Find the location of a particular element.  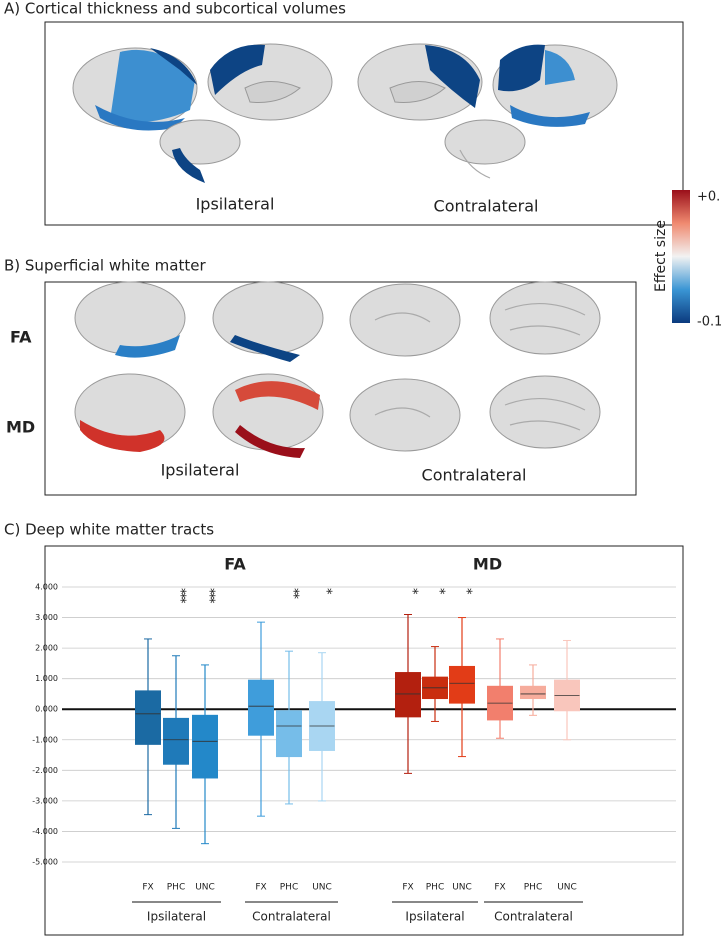

panel-subtitle: FA is located at coordinates (235, 564).